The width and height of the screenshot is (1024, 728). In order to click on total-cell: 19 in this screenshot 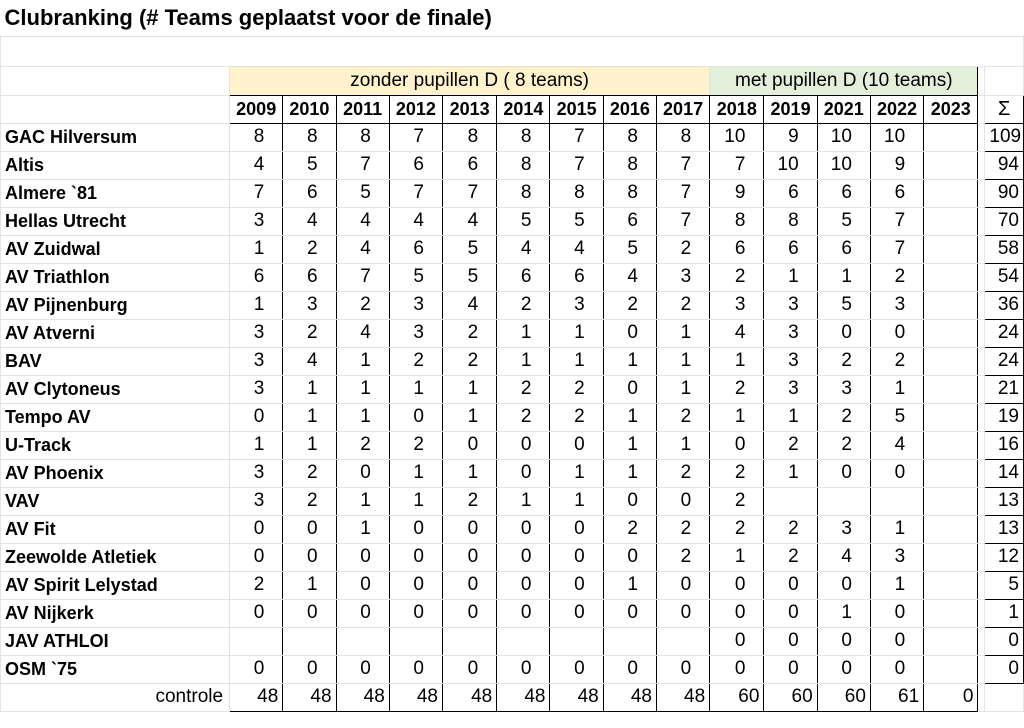, I will do `click(1004, 417)`.